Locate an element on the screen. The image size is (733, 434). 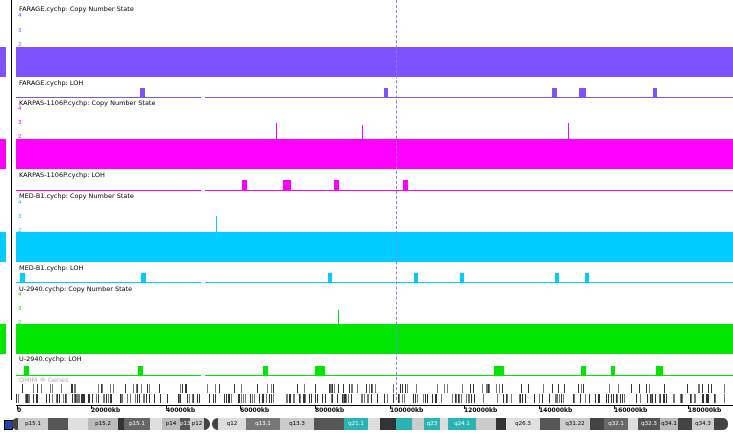
ideogram-band: p13 is located at coordinates (185, 424).